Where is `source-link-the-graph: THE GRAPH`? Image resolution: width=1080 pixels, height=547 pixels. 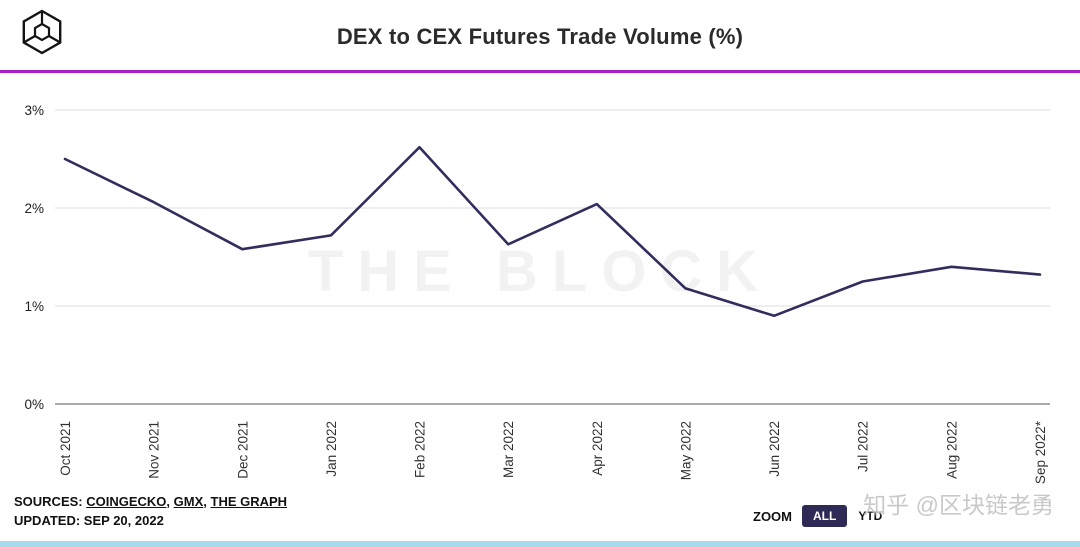 source-link-the-graph: THE GRAPH is located at coordinates (249, 501).